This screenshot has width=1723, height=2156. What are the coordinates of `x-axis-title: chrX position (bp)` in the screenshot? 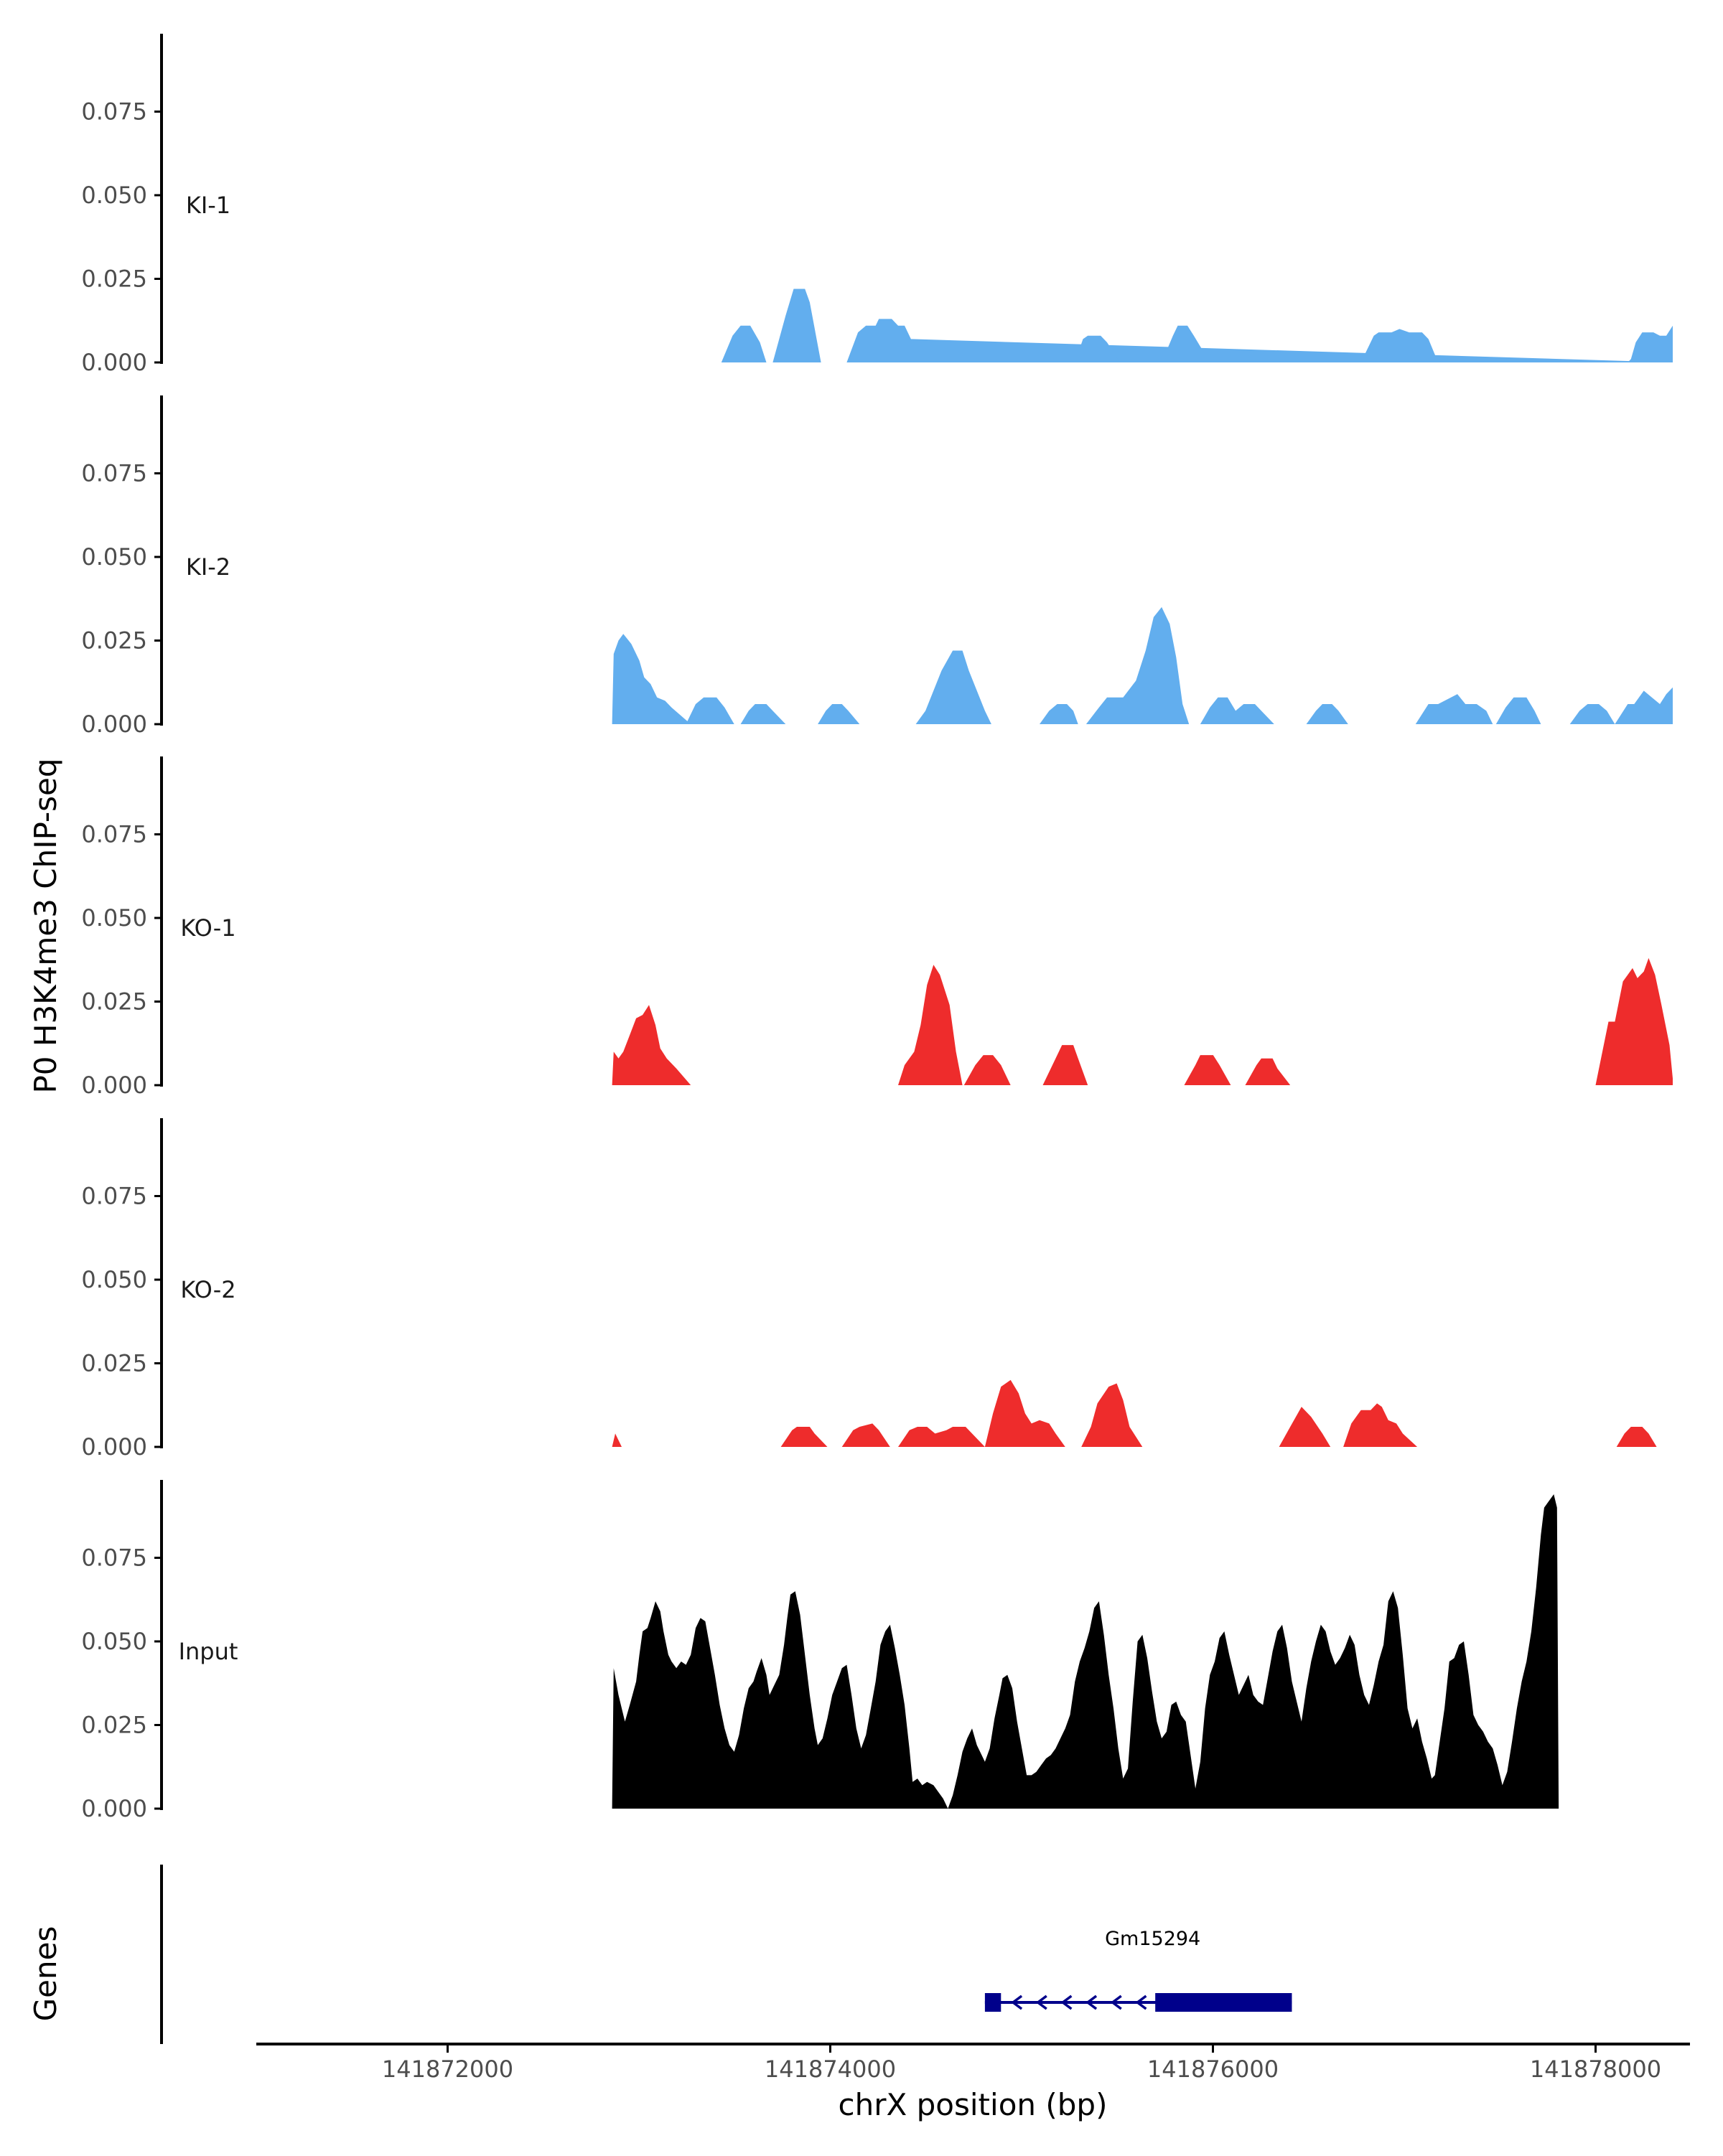 It's located at (974, 2104).